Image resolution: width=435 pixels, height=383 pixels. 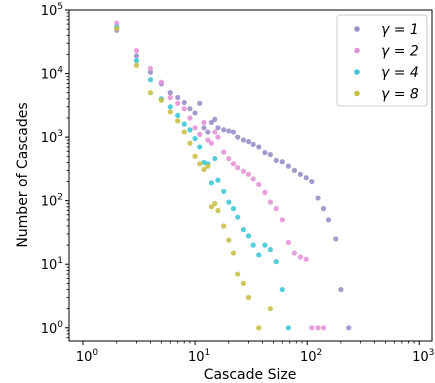 What do you see at coordinates (400, 73) in the screenshot?
I see `legend-label: γ = 4` at bounding box center [400, 73].